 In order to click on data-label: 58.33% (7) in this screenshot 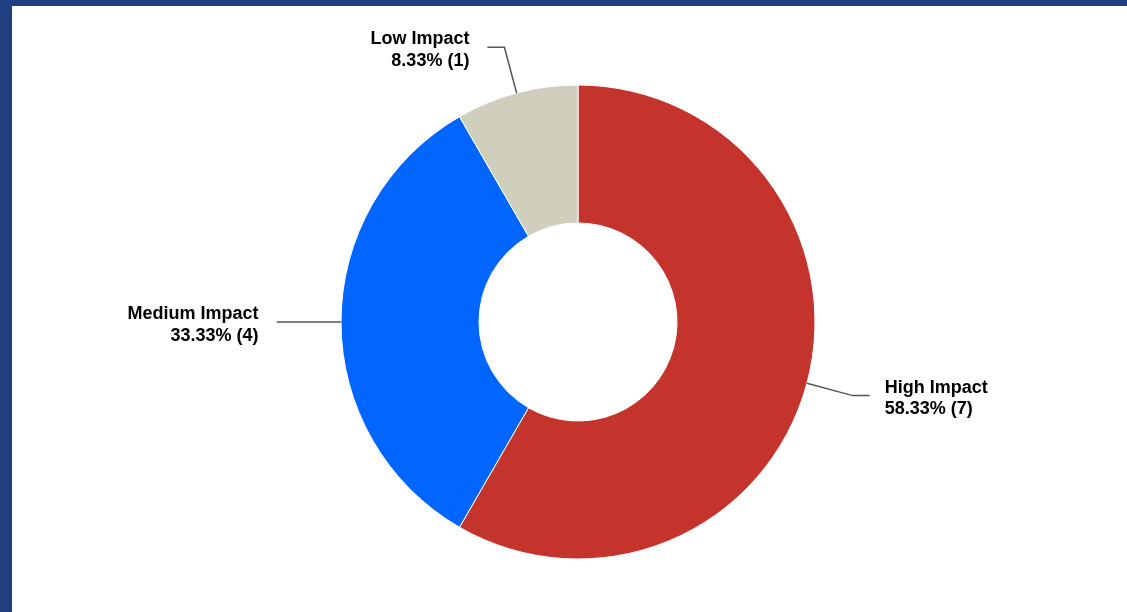, I will do `click(928, 408)`.